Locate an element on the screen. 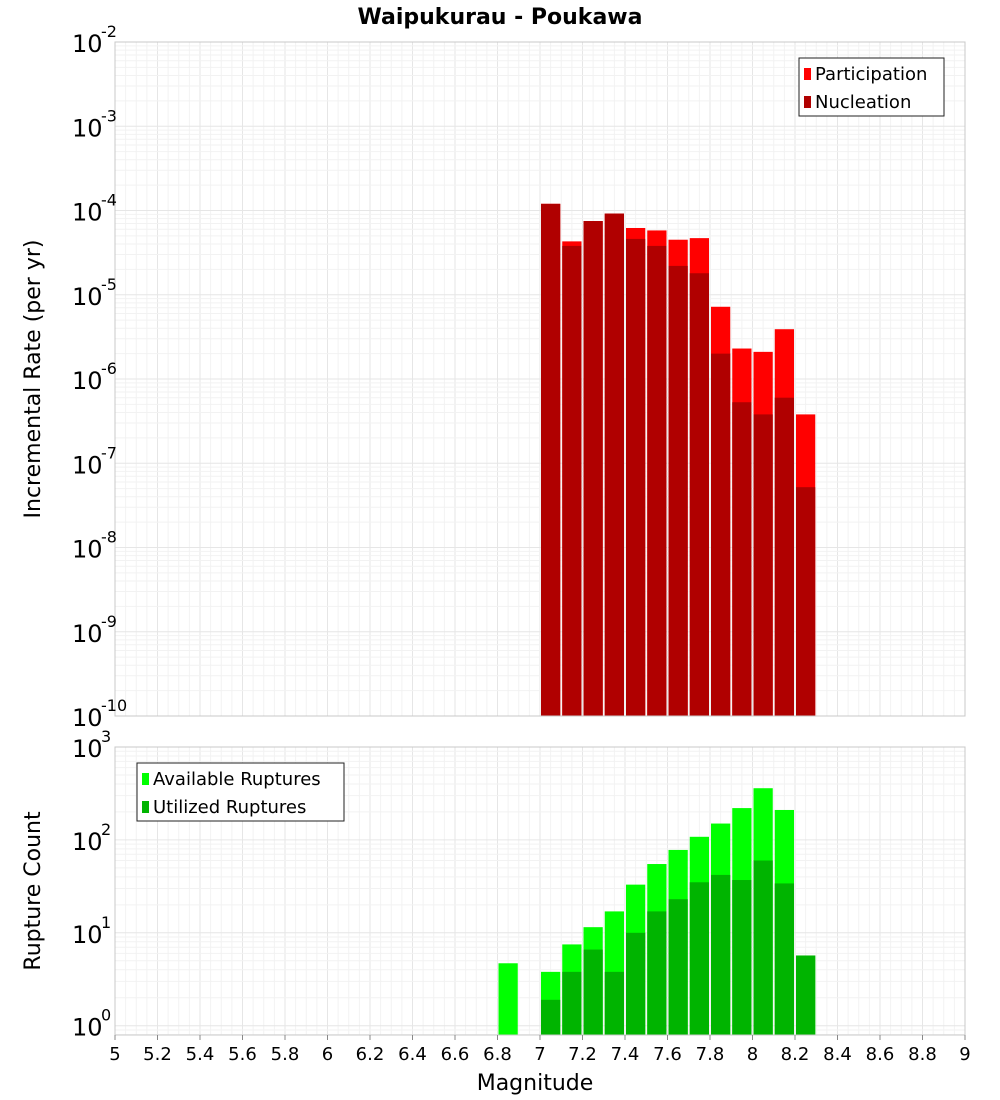 Image resolution: width=1000 pixels, height=1100 pixels. legend-label-participation: Participation is located at coordinates (871, 74).